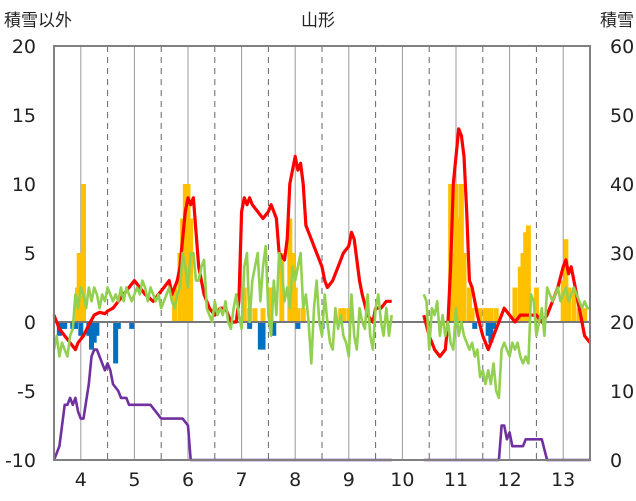 The image size is (636, 501). I want to click on x-tick-label: 11, so click(456, 480).